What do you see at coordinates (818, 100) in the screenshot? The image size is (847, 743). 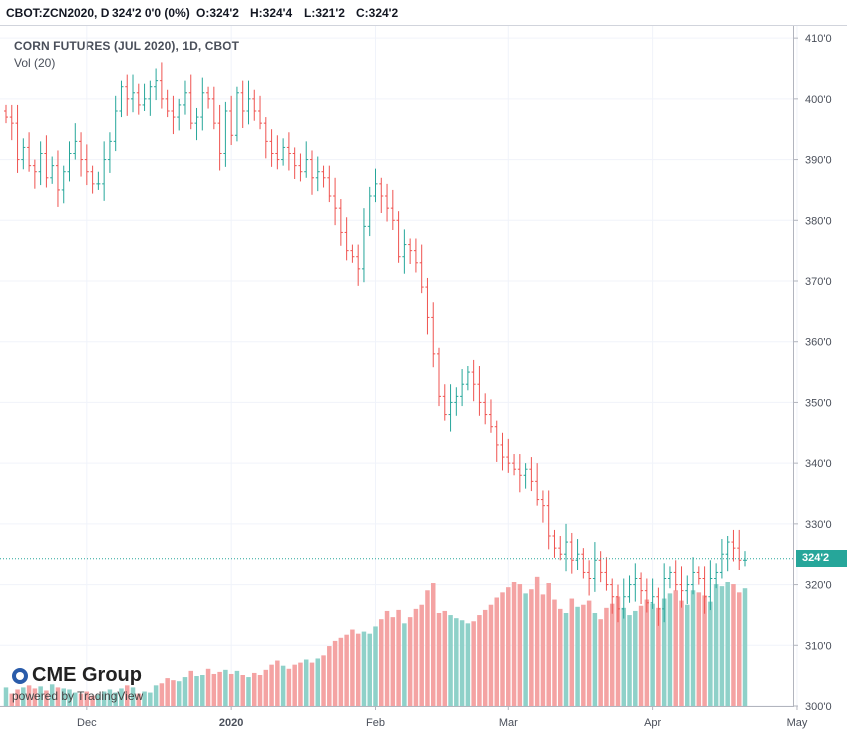 I see `price-tick-label: 400'0` at bounding box center [818, 100].